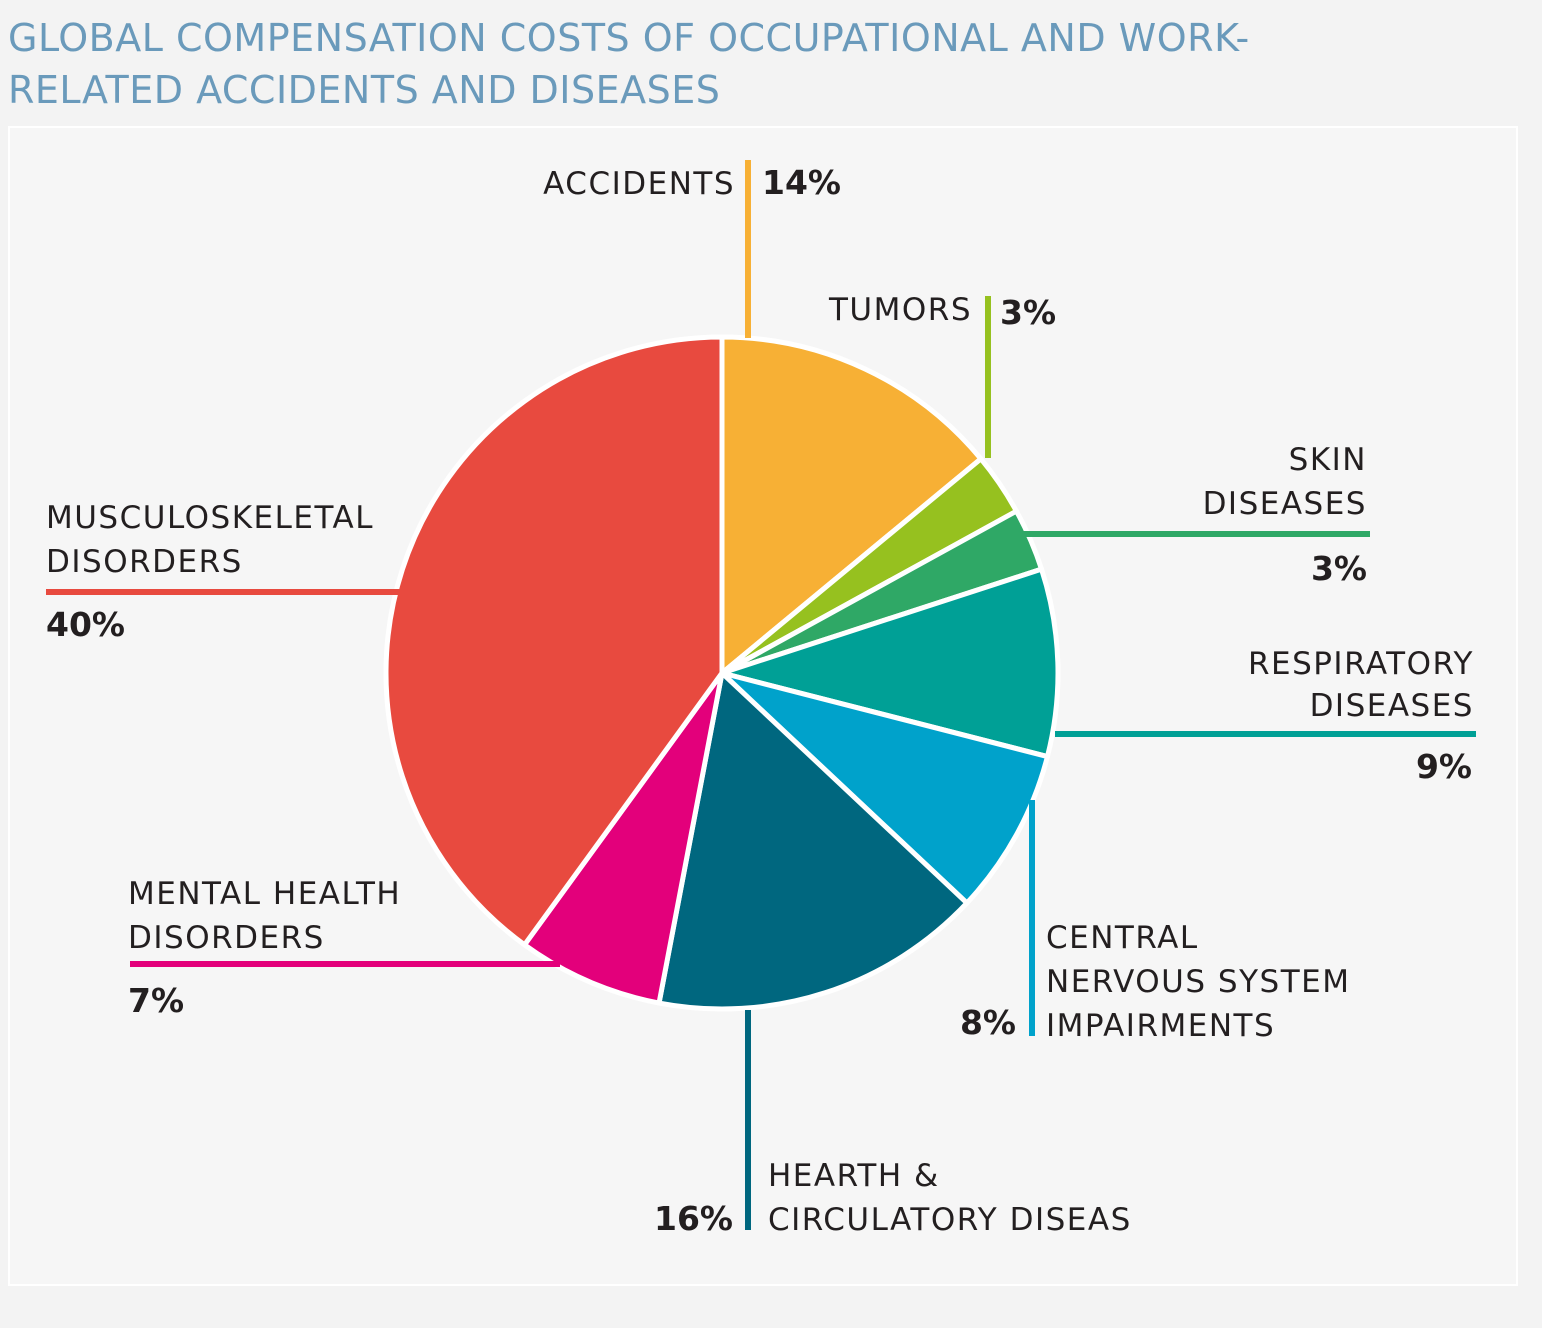 The width and height of the screenshot is (1542, 1328). I want to click on slice-label-respiratory: RESPIRATORY DISEASES, so click(1361, 685).